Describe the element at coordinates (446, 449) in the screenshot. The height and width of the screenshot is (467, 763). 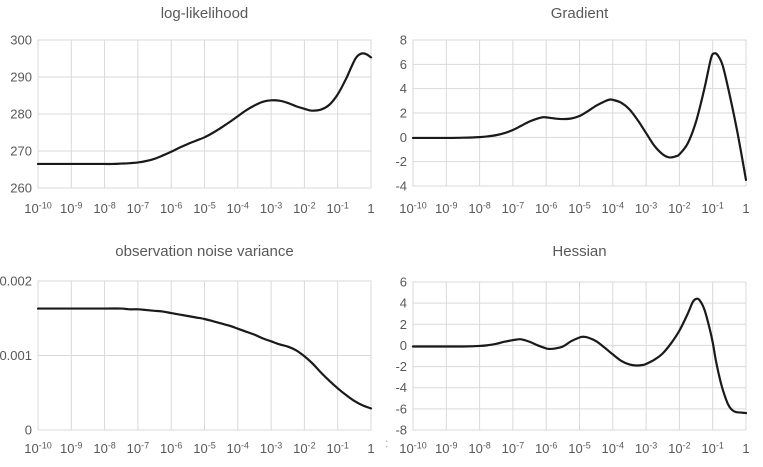
I see `hessian-x-tick: 10⁻⁹` at that location.